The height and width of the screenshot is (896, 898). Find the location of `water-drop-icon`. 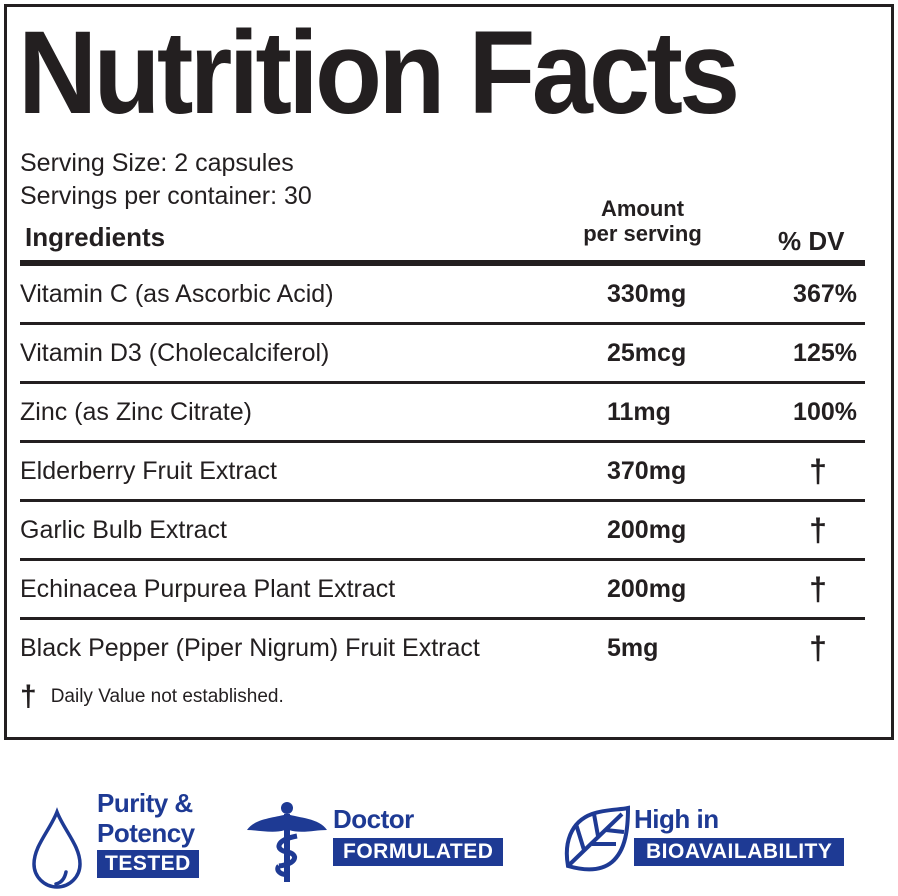

water-drop-icon is located at coordinates (57, 848).